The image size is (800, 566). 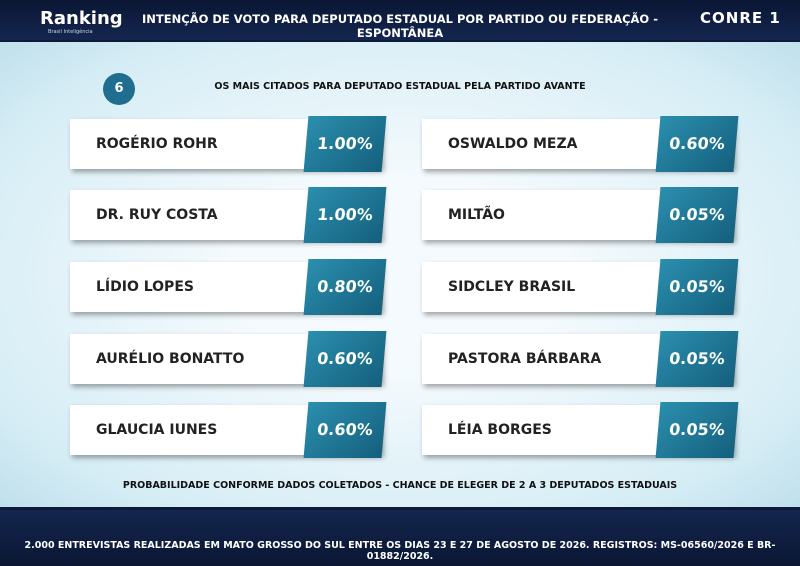 I want to click on candidate-card: SIDCLEY BRASIL 0.05%, so click(x=580, y=287).